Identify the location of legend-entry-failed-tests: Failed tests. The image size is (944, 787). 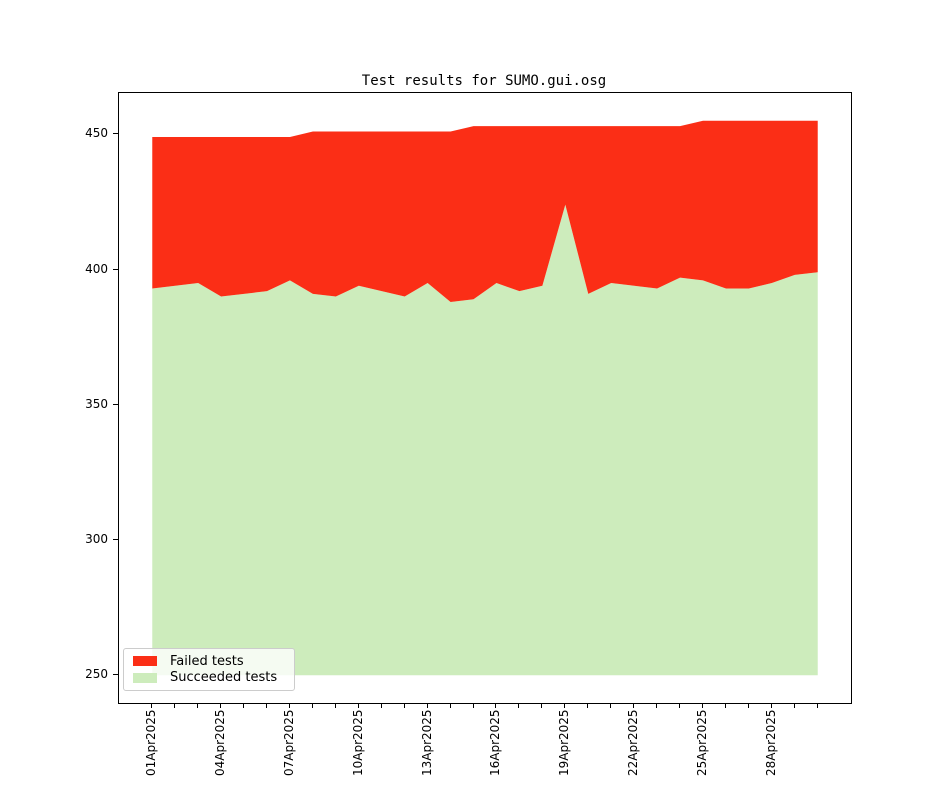
(209, 661).